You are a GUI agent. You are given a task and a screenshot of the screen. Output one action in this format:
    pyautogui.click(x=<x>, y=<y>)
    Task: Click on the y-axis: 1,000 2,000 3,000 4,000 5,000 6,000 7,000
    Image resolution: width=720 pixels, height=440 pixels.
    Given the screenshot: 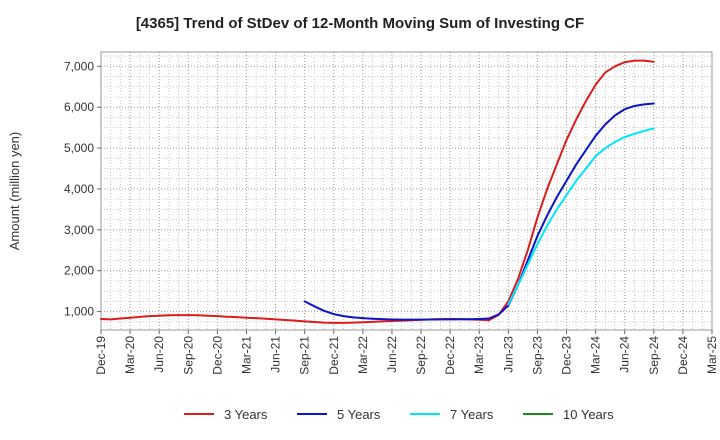 What is the action you would take?
    pyautogui.click(x=82, y=189)
    